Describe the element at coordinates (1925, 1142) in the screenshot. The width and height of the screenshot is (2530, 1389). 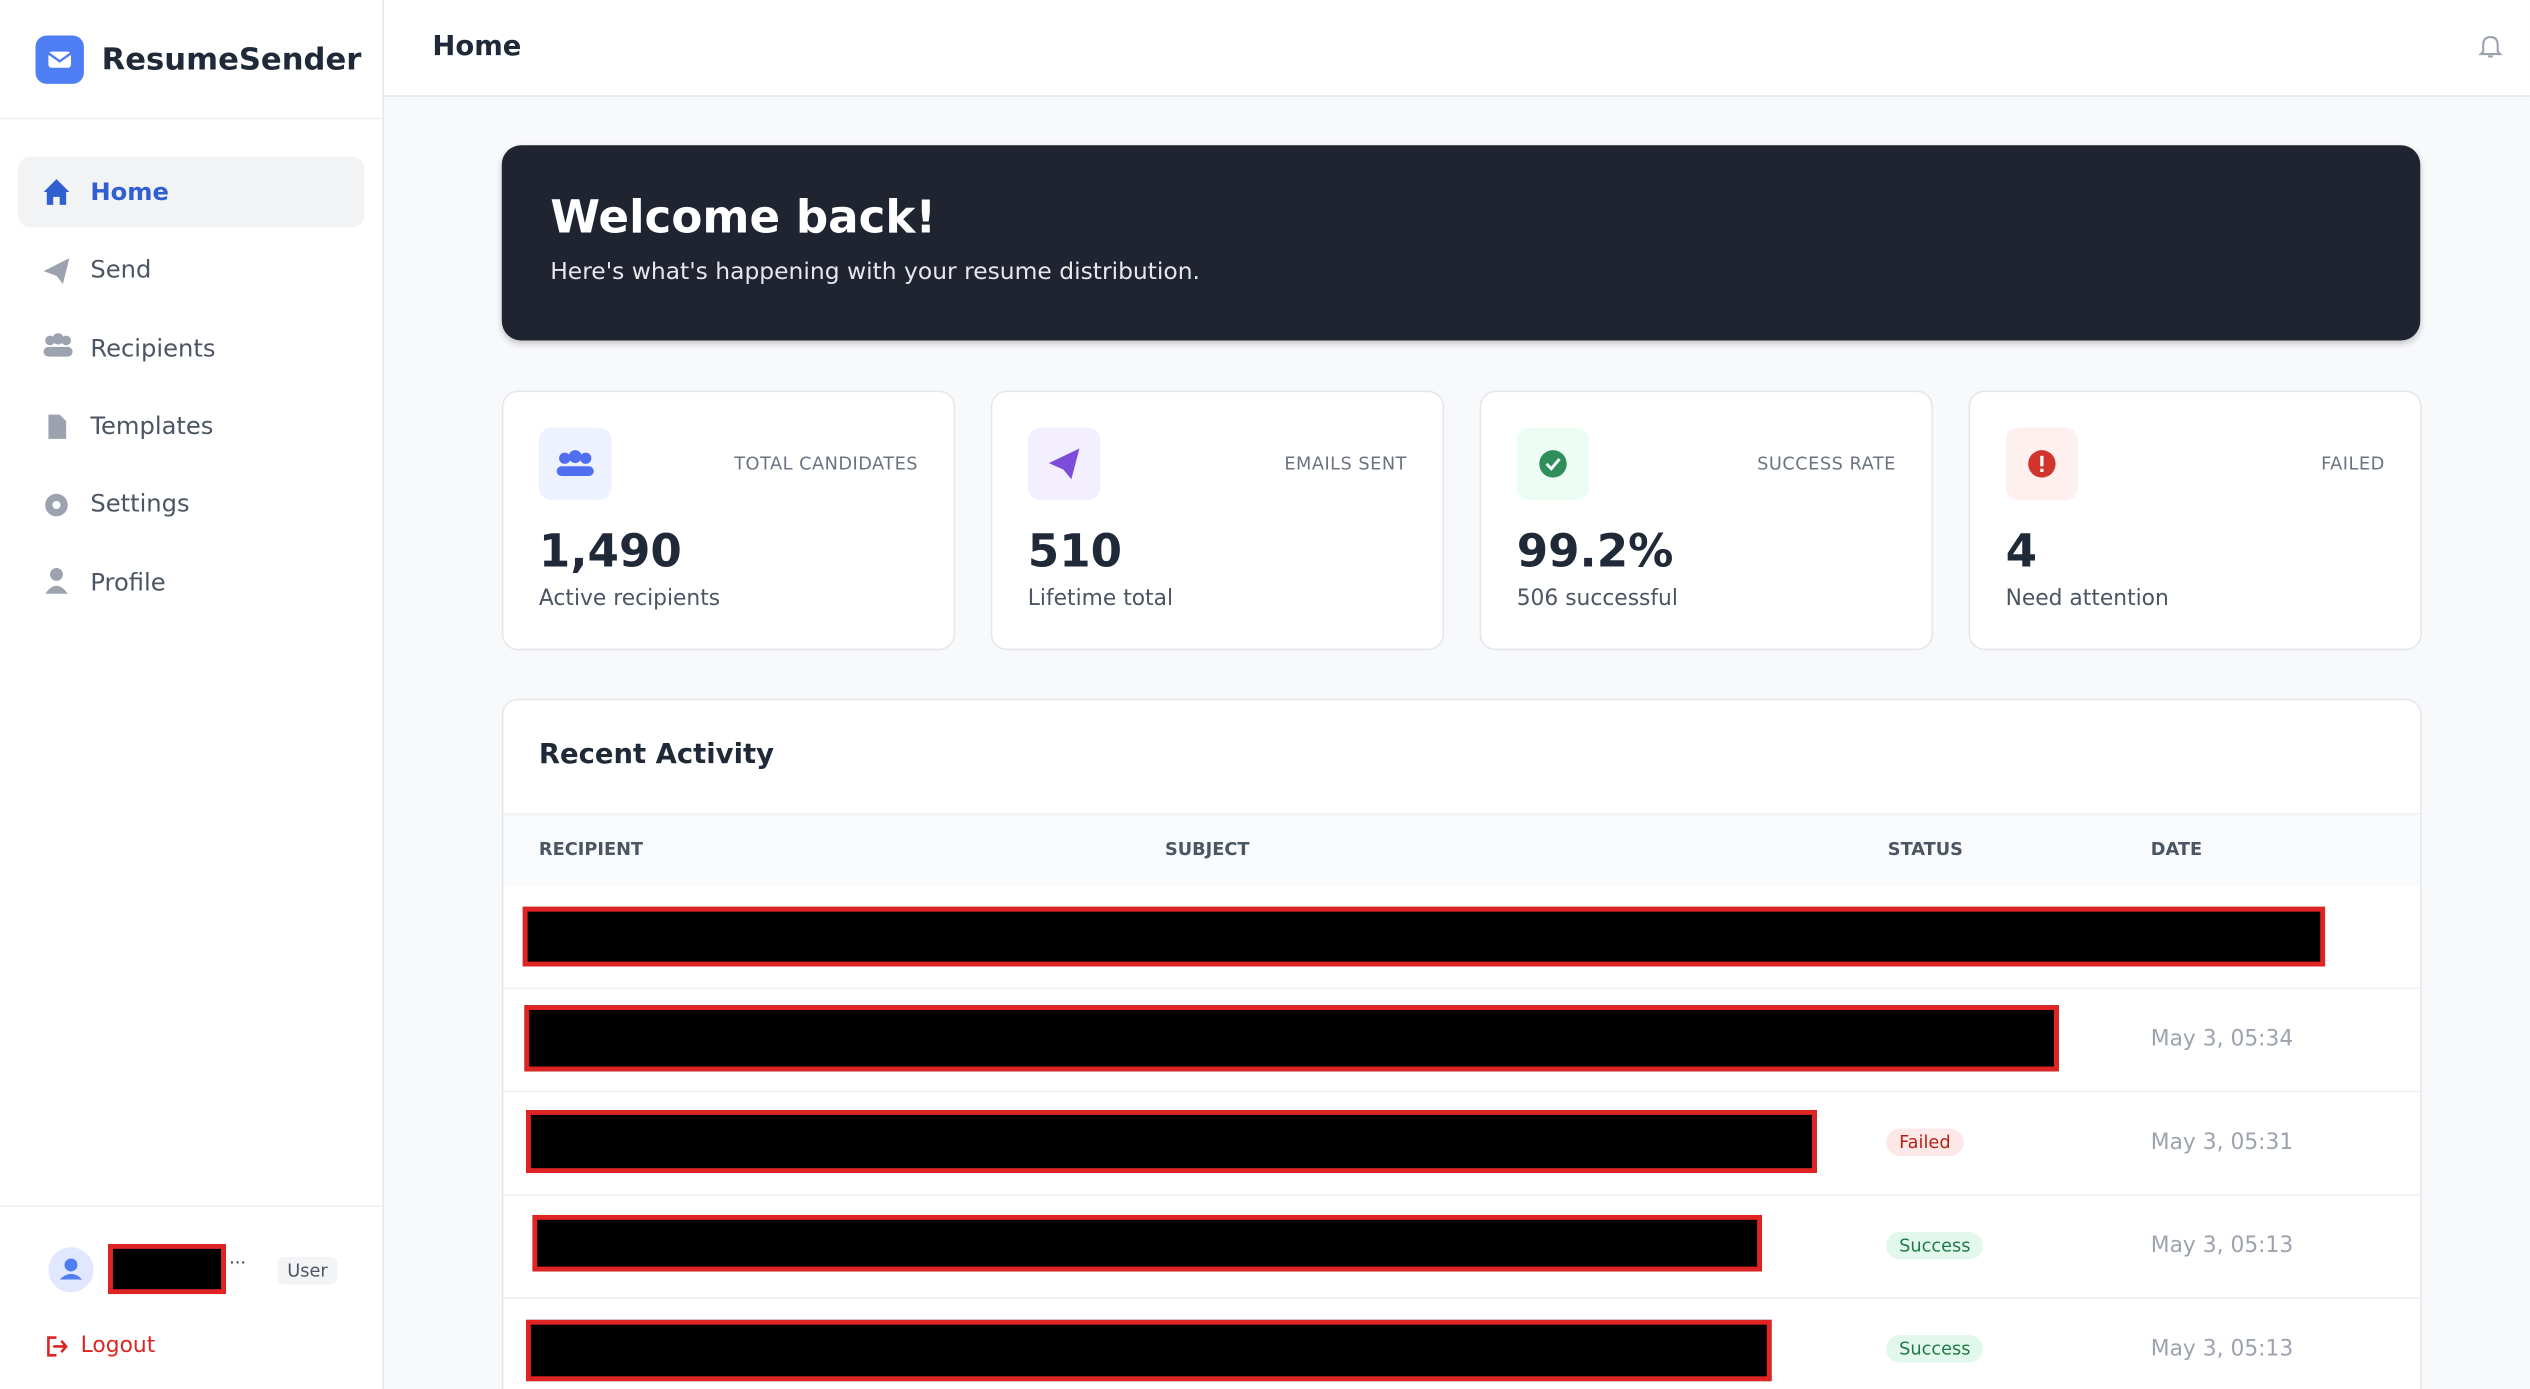
I see `status-badge: Failed` at that location.